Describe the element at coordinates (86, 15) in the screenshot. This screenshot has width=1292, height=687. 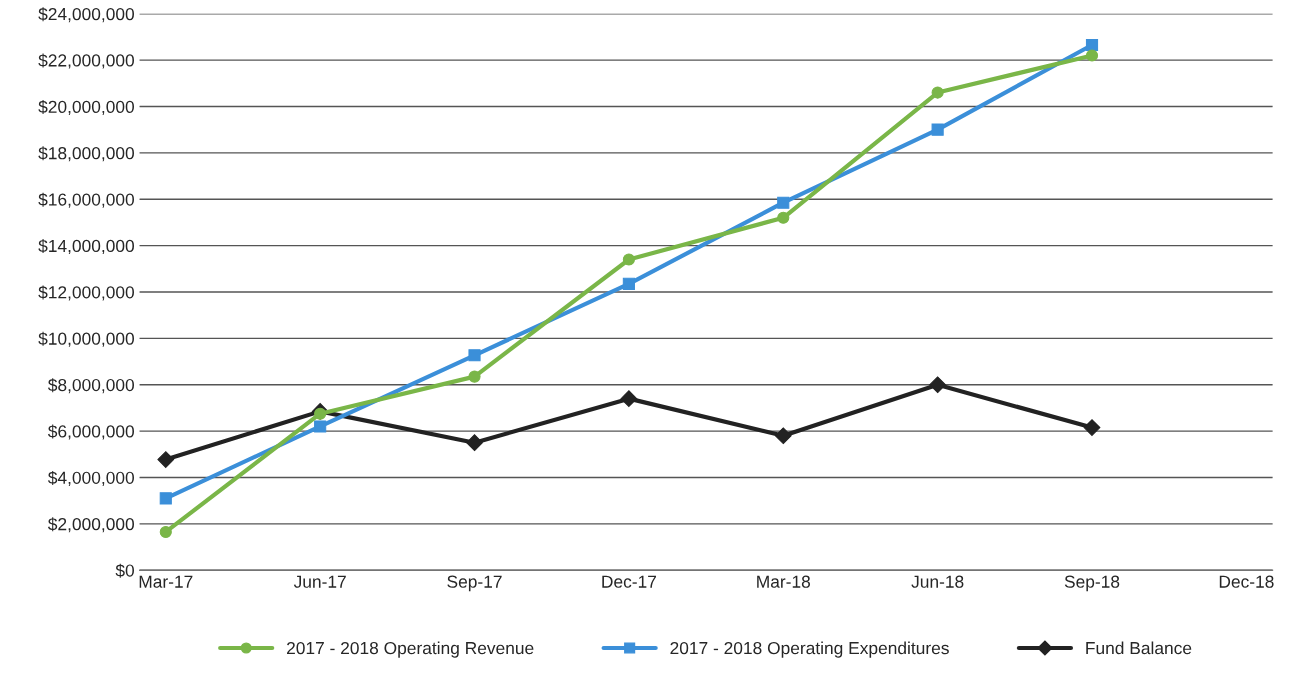
I see `y-tick-label: $24,000,000` at that location.